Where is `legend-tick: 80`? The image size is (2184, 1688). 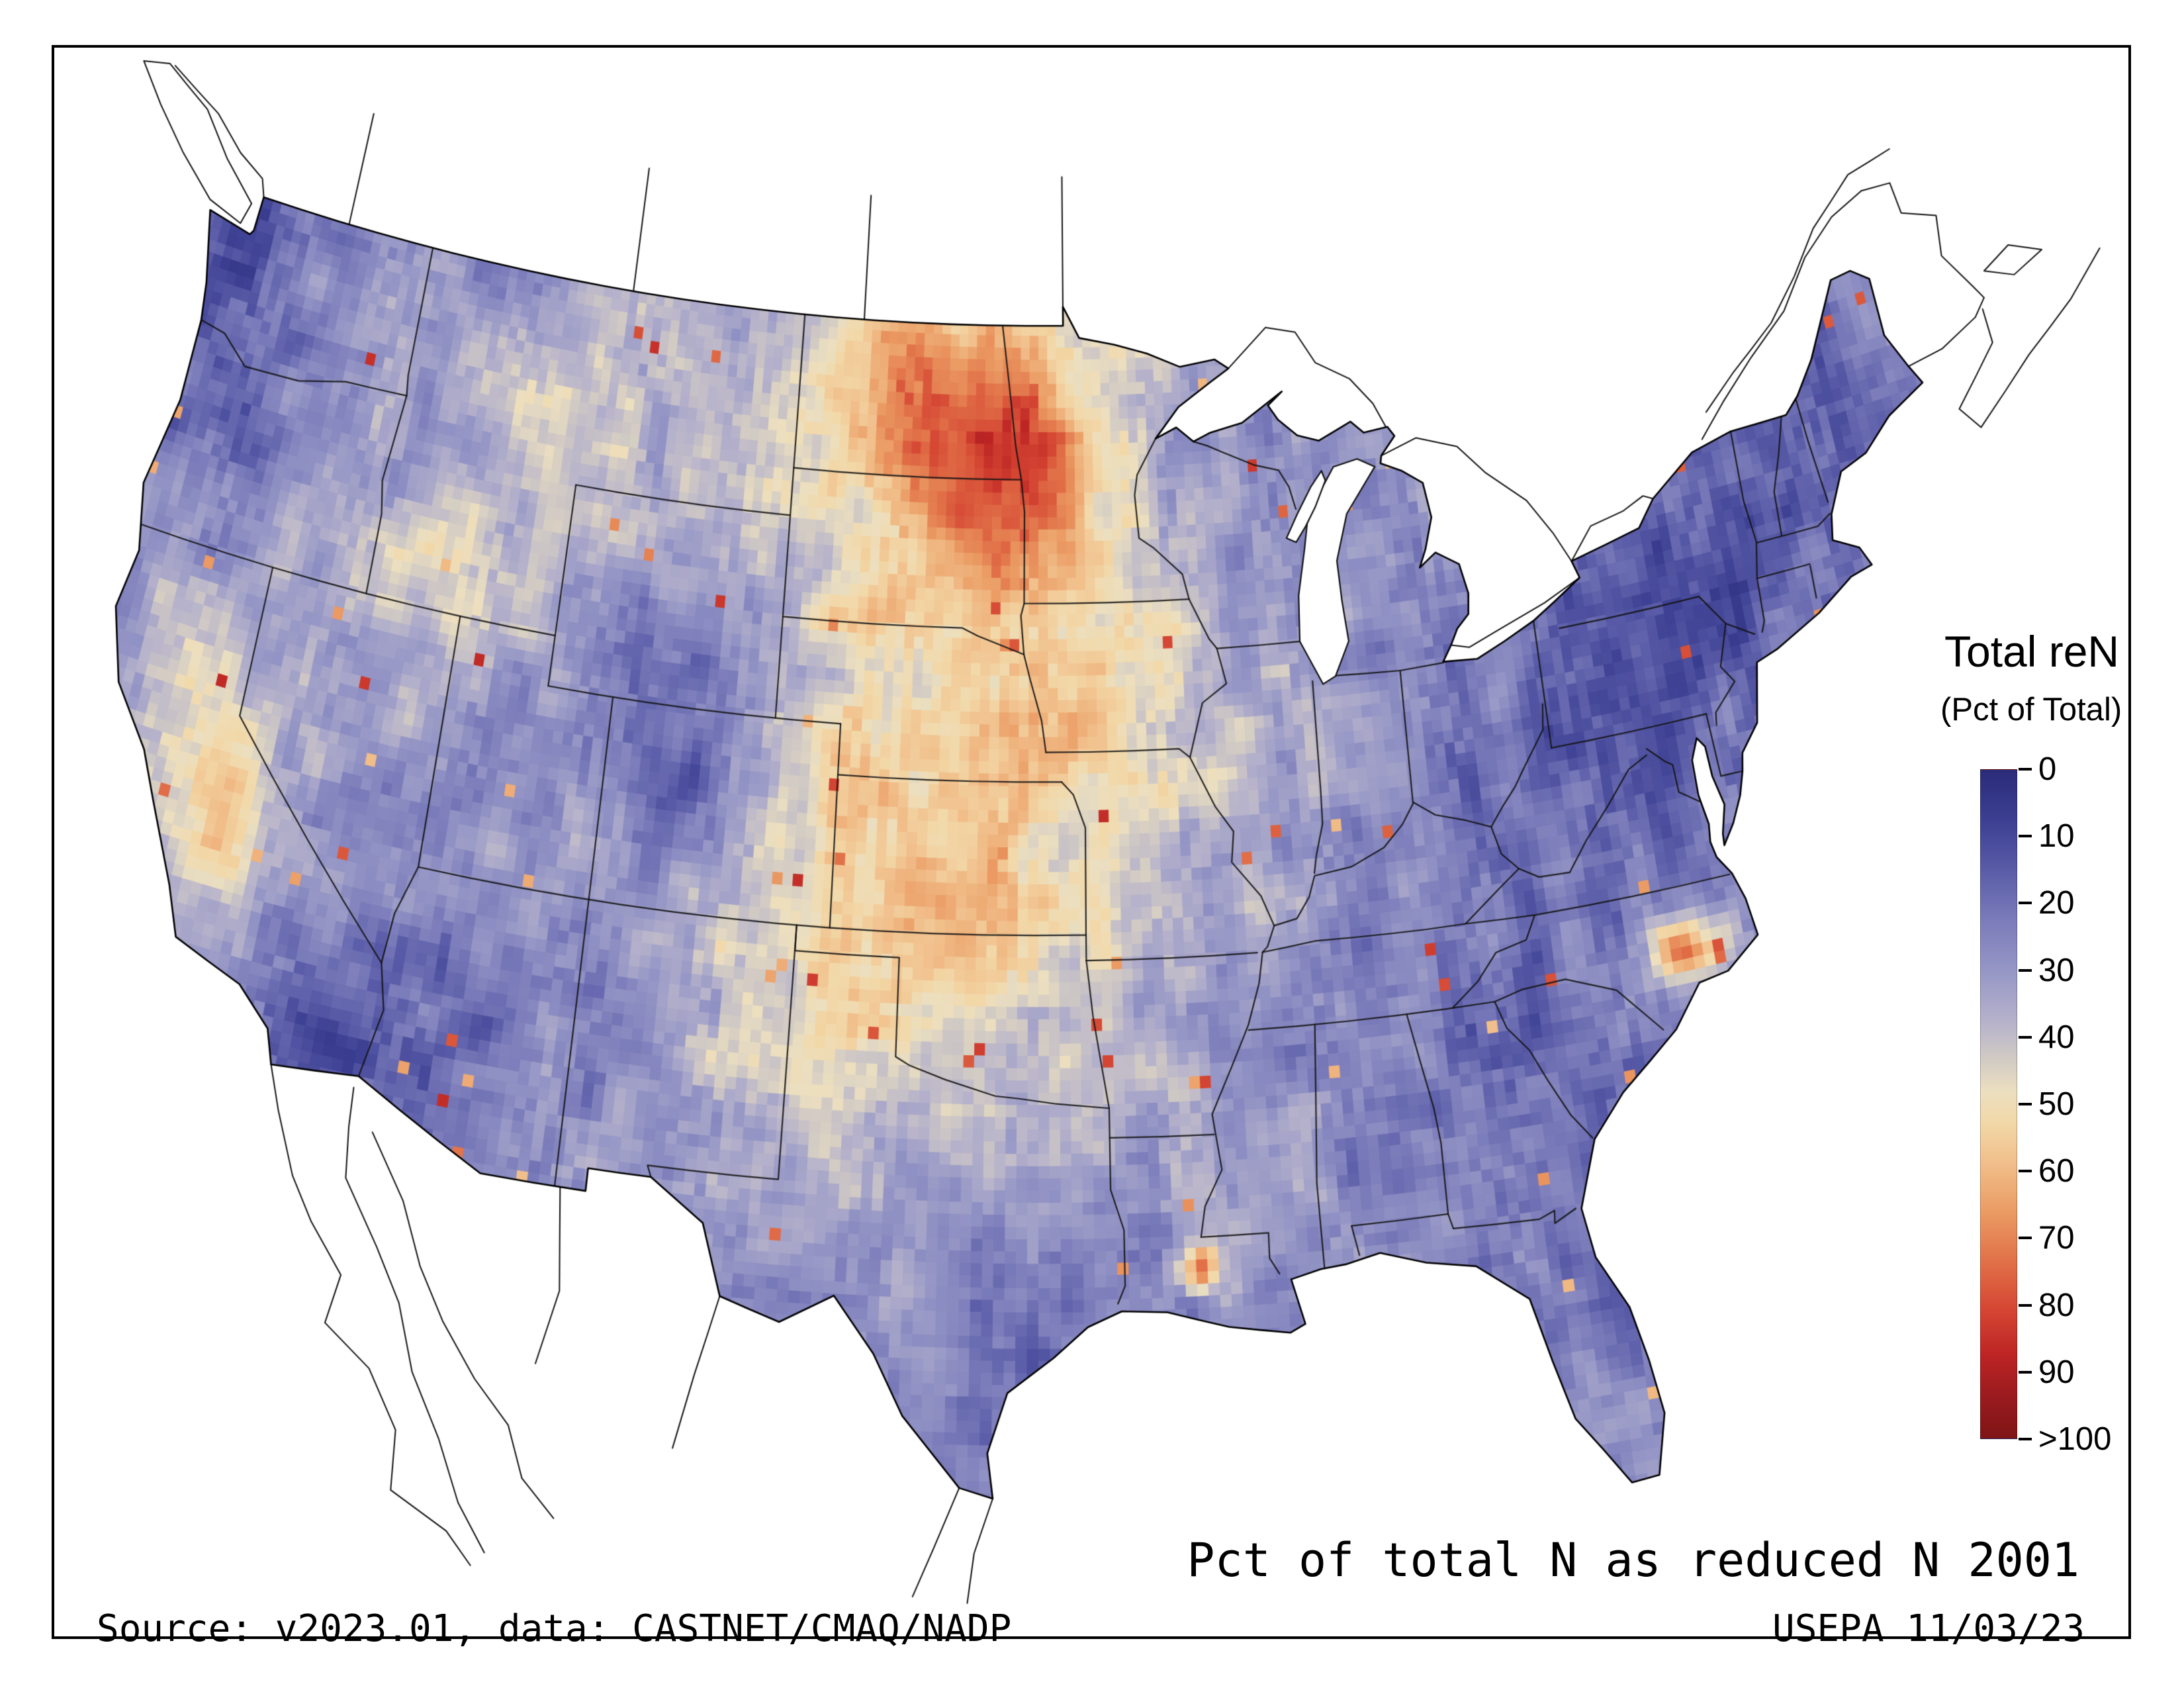 legend-tick: 80 is located at coordinates (2047, 1305).